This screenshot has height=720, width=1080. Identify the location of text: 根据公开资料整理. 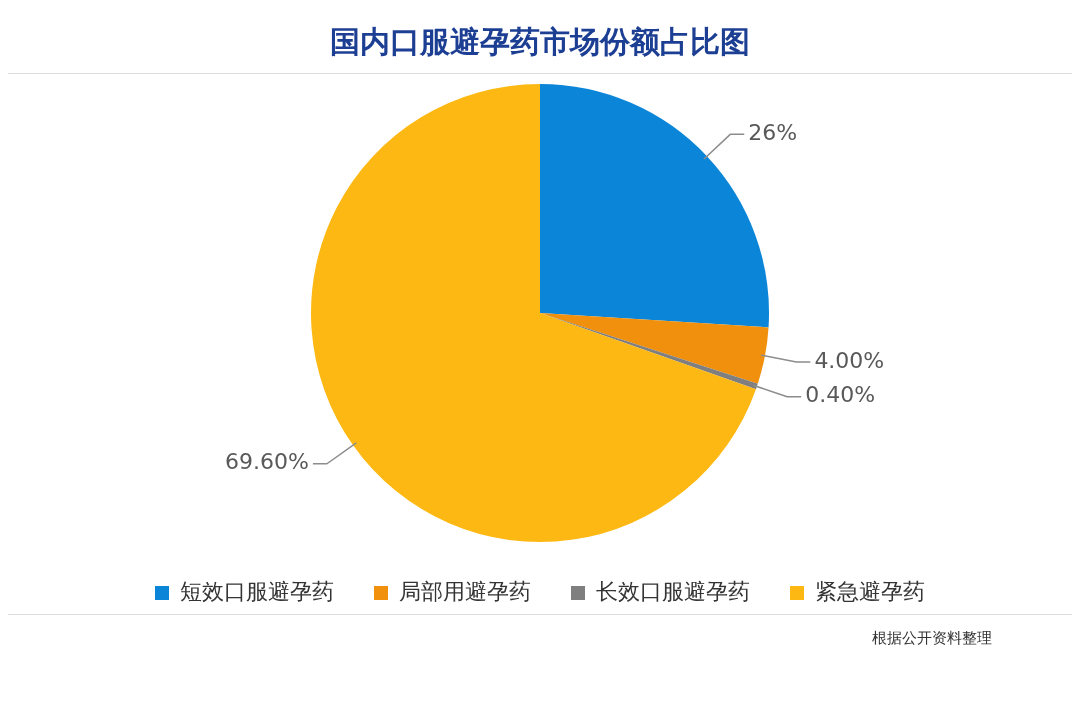
(931, 638).